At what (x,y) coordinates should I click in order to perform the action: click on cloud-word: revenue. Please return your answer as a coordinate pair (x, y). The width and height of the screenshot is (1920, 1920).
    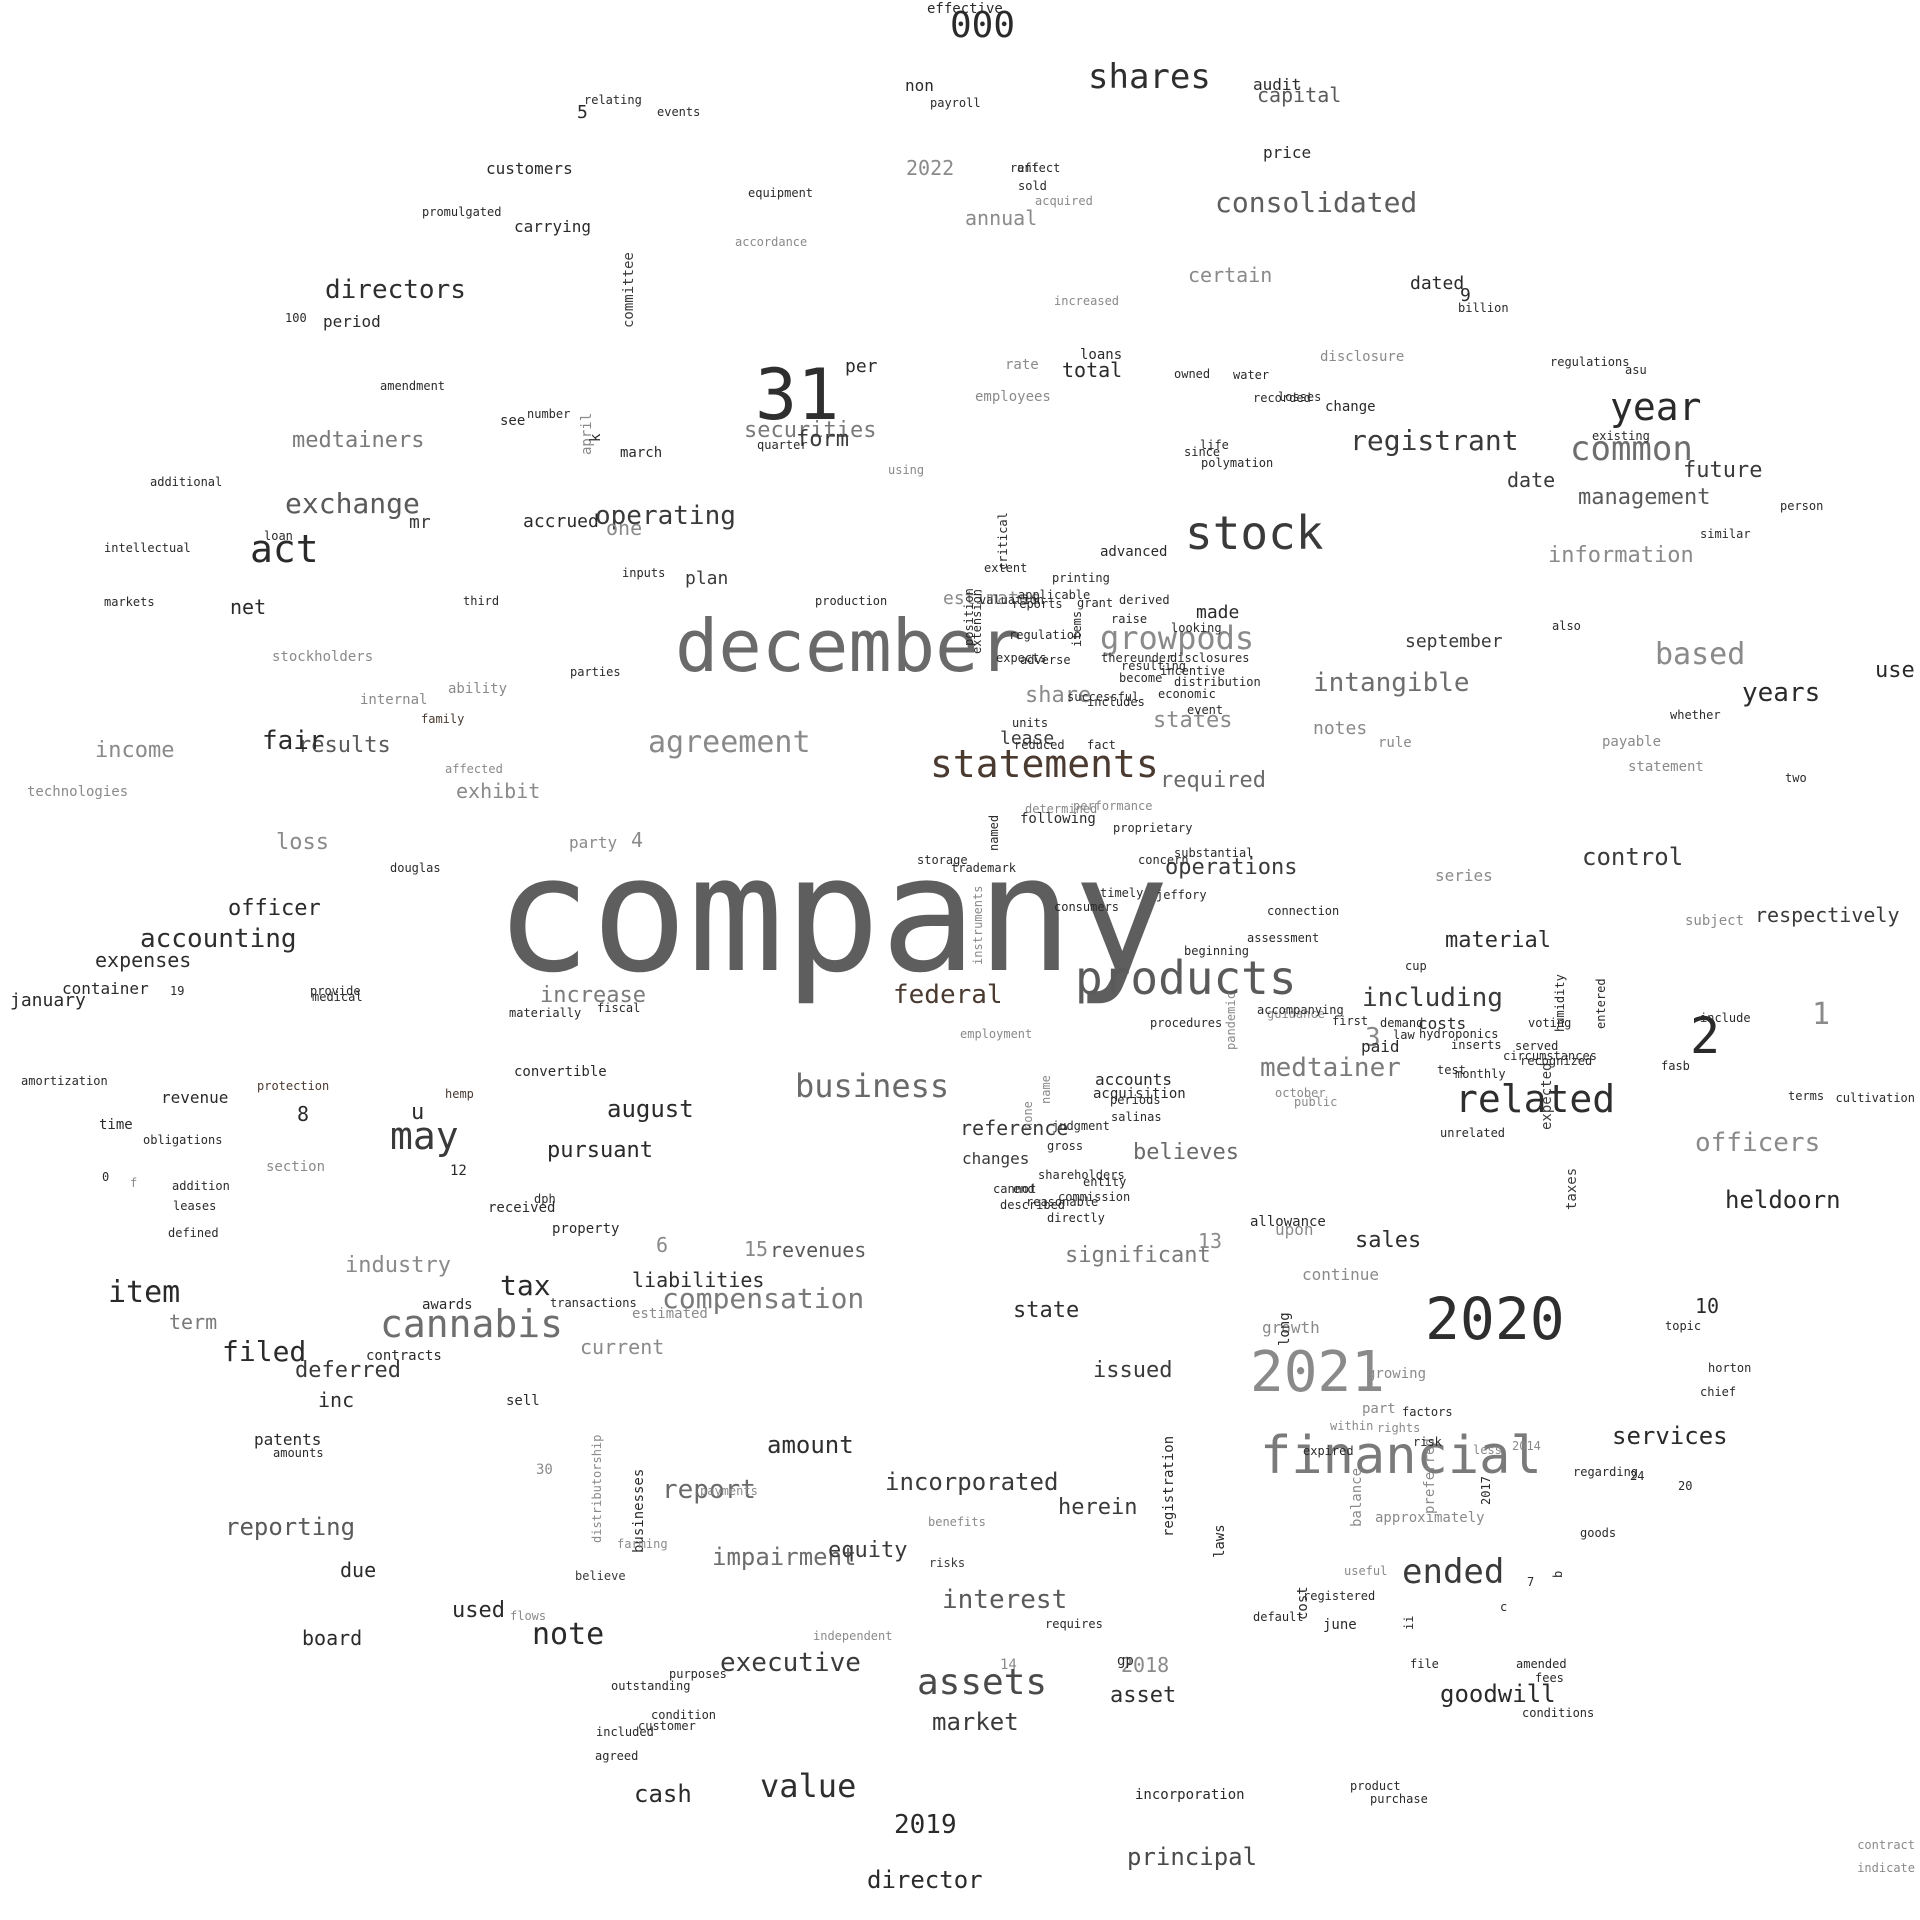
    Looking at the image, I should click on (195, 1097).